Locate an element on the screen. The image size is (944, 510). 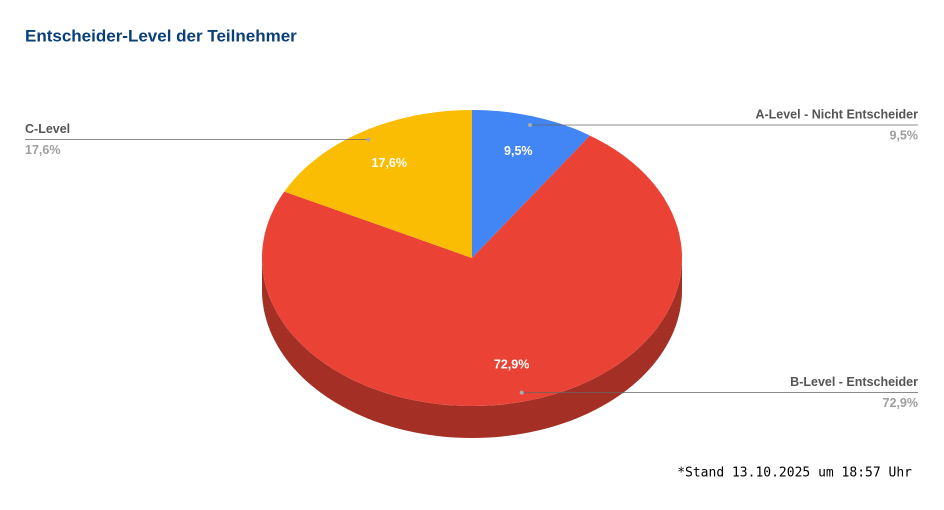
slice-label: 17,6% is located at coordinates (389, 163).